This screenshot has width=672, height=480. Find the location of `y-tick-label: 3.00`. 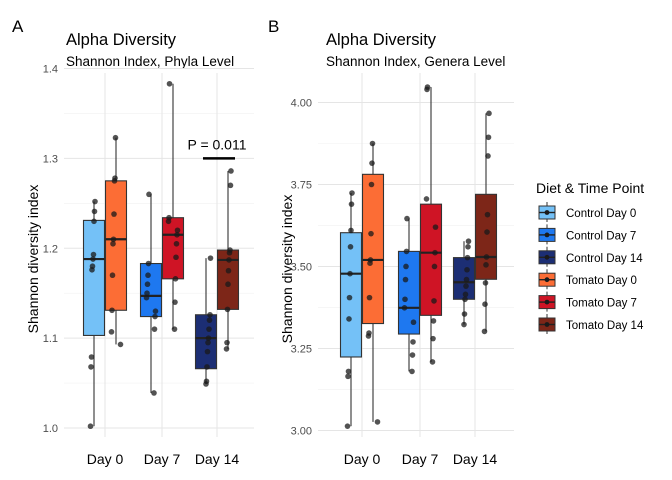

y-tick-label: 3.00 is located at coordinates (301, 431).